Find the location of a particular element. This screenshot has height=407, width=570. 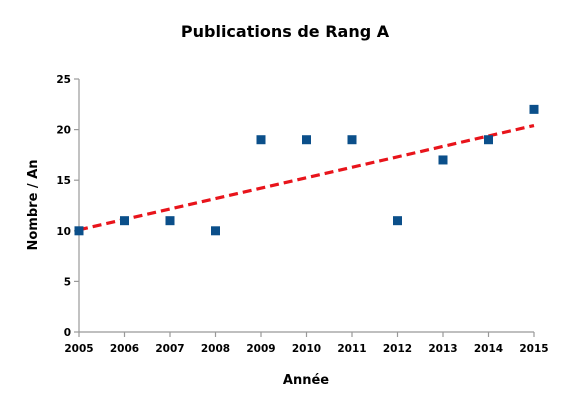

x-tick-label: 2011 is located at coordinates (351, 349).